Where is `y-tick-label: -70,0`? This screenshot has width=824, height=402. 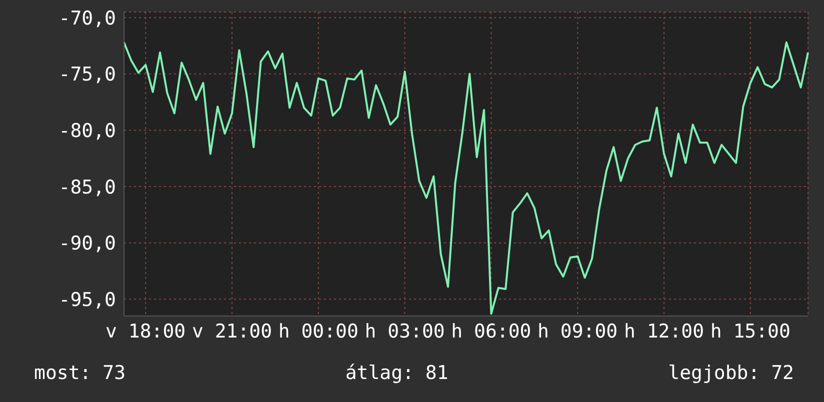
y-tick-label: -70,0 is located at coordinates (87, 18).